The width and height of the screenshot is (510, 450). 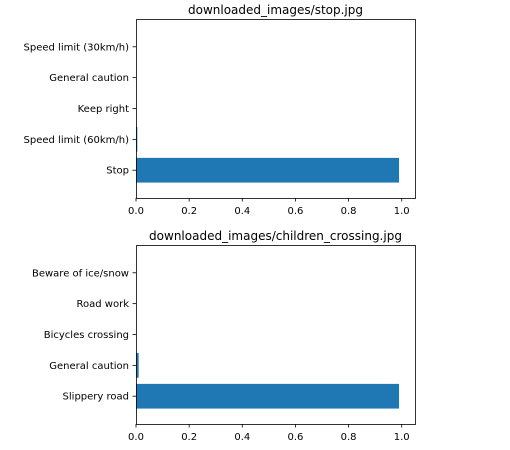 I want to click on chart-title: downloaded_images/stop.jpg, so click(x=275, y=10).